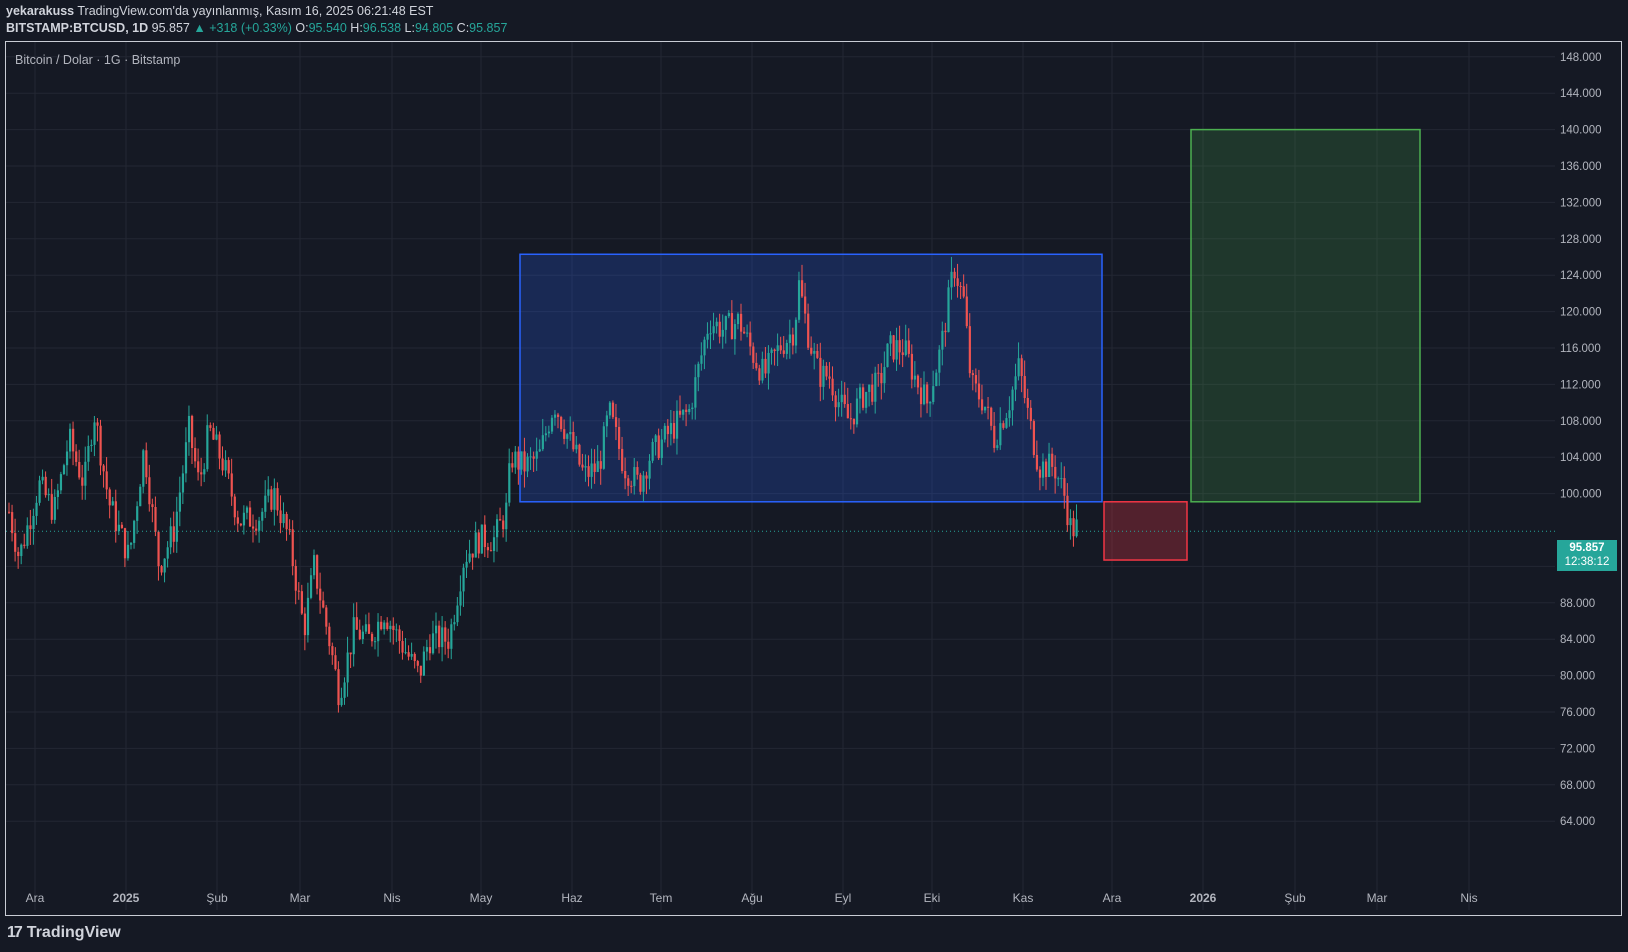 Image resolution: width=1628 pixels, height=952 pixels. Describe the element at coordinates (1145, 531) in the screenshot. I see `stop-box` at that location.